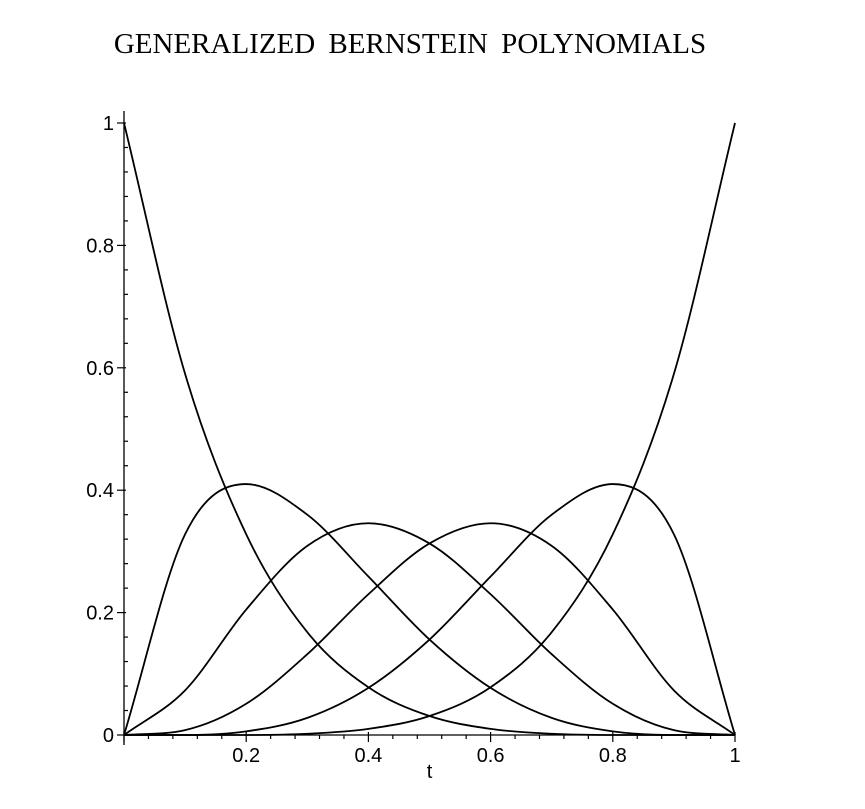 The height and width of the screenshot is (809, 865). I want to click on y-tick-label: 0.8, so click(100, 246).